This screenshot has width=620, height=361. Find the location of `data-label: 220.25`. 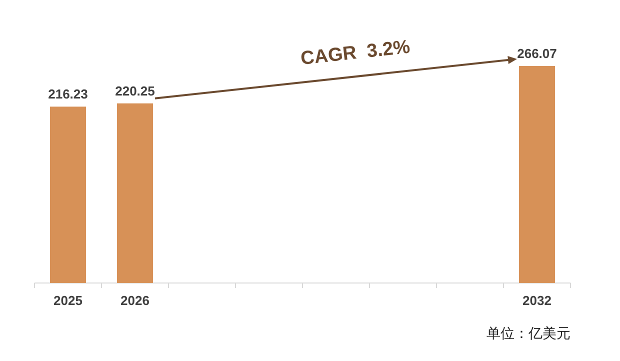

data-label: 220.25 is located at coordinates (135, 90).